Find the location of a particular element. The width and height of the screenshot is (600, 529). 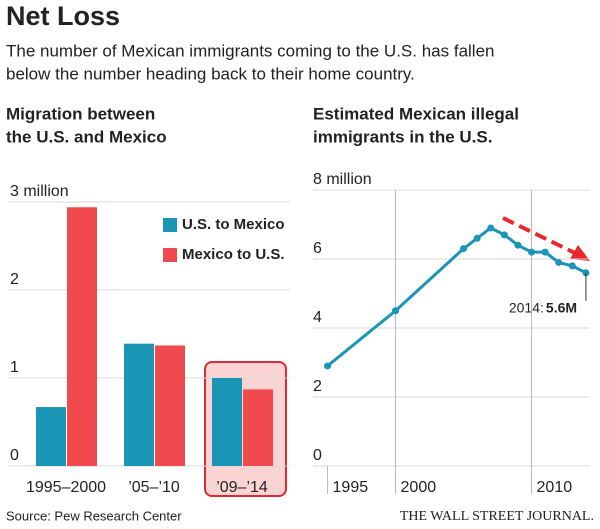

x-tick-label: ’09–’14 is located at coordinates (242, 487).